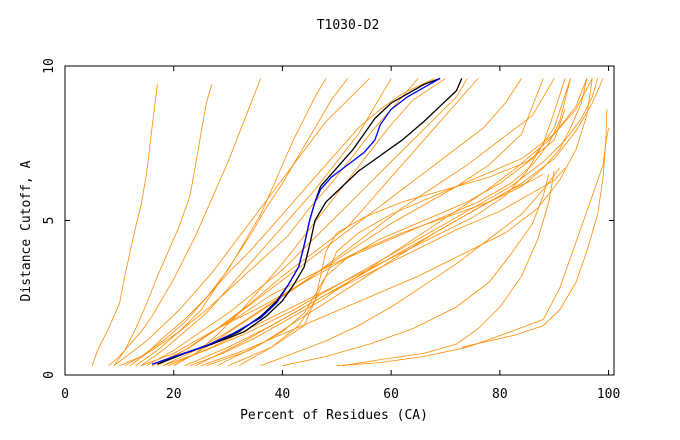 The width and height of the screenshot is (680, 440). I want to click on x-tick-label-4: 80, so click(500, 394).